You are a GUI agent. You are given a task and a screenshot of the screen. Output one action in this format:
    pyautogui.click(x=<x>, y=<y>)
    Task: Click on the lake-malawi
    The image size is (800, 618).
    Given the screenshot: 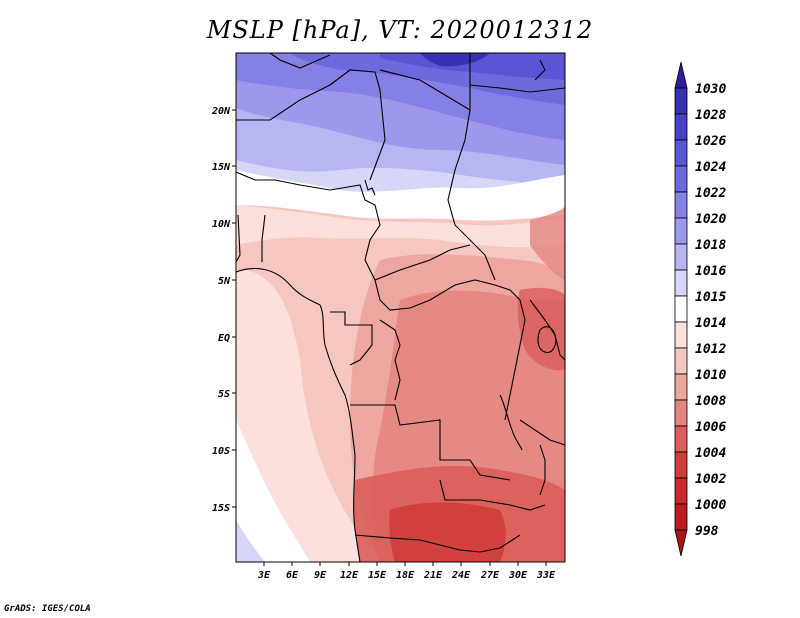 What is the action you would take?
    pyautogui.click(x=542, y=470)
    